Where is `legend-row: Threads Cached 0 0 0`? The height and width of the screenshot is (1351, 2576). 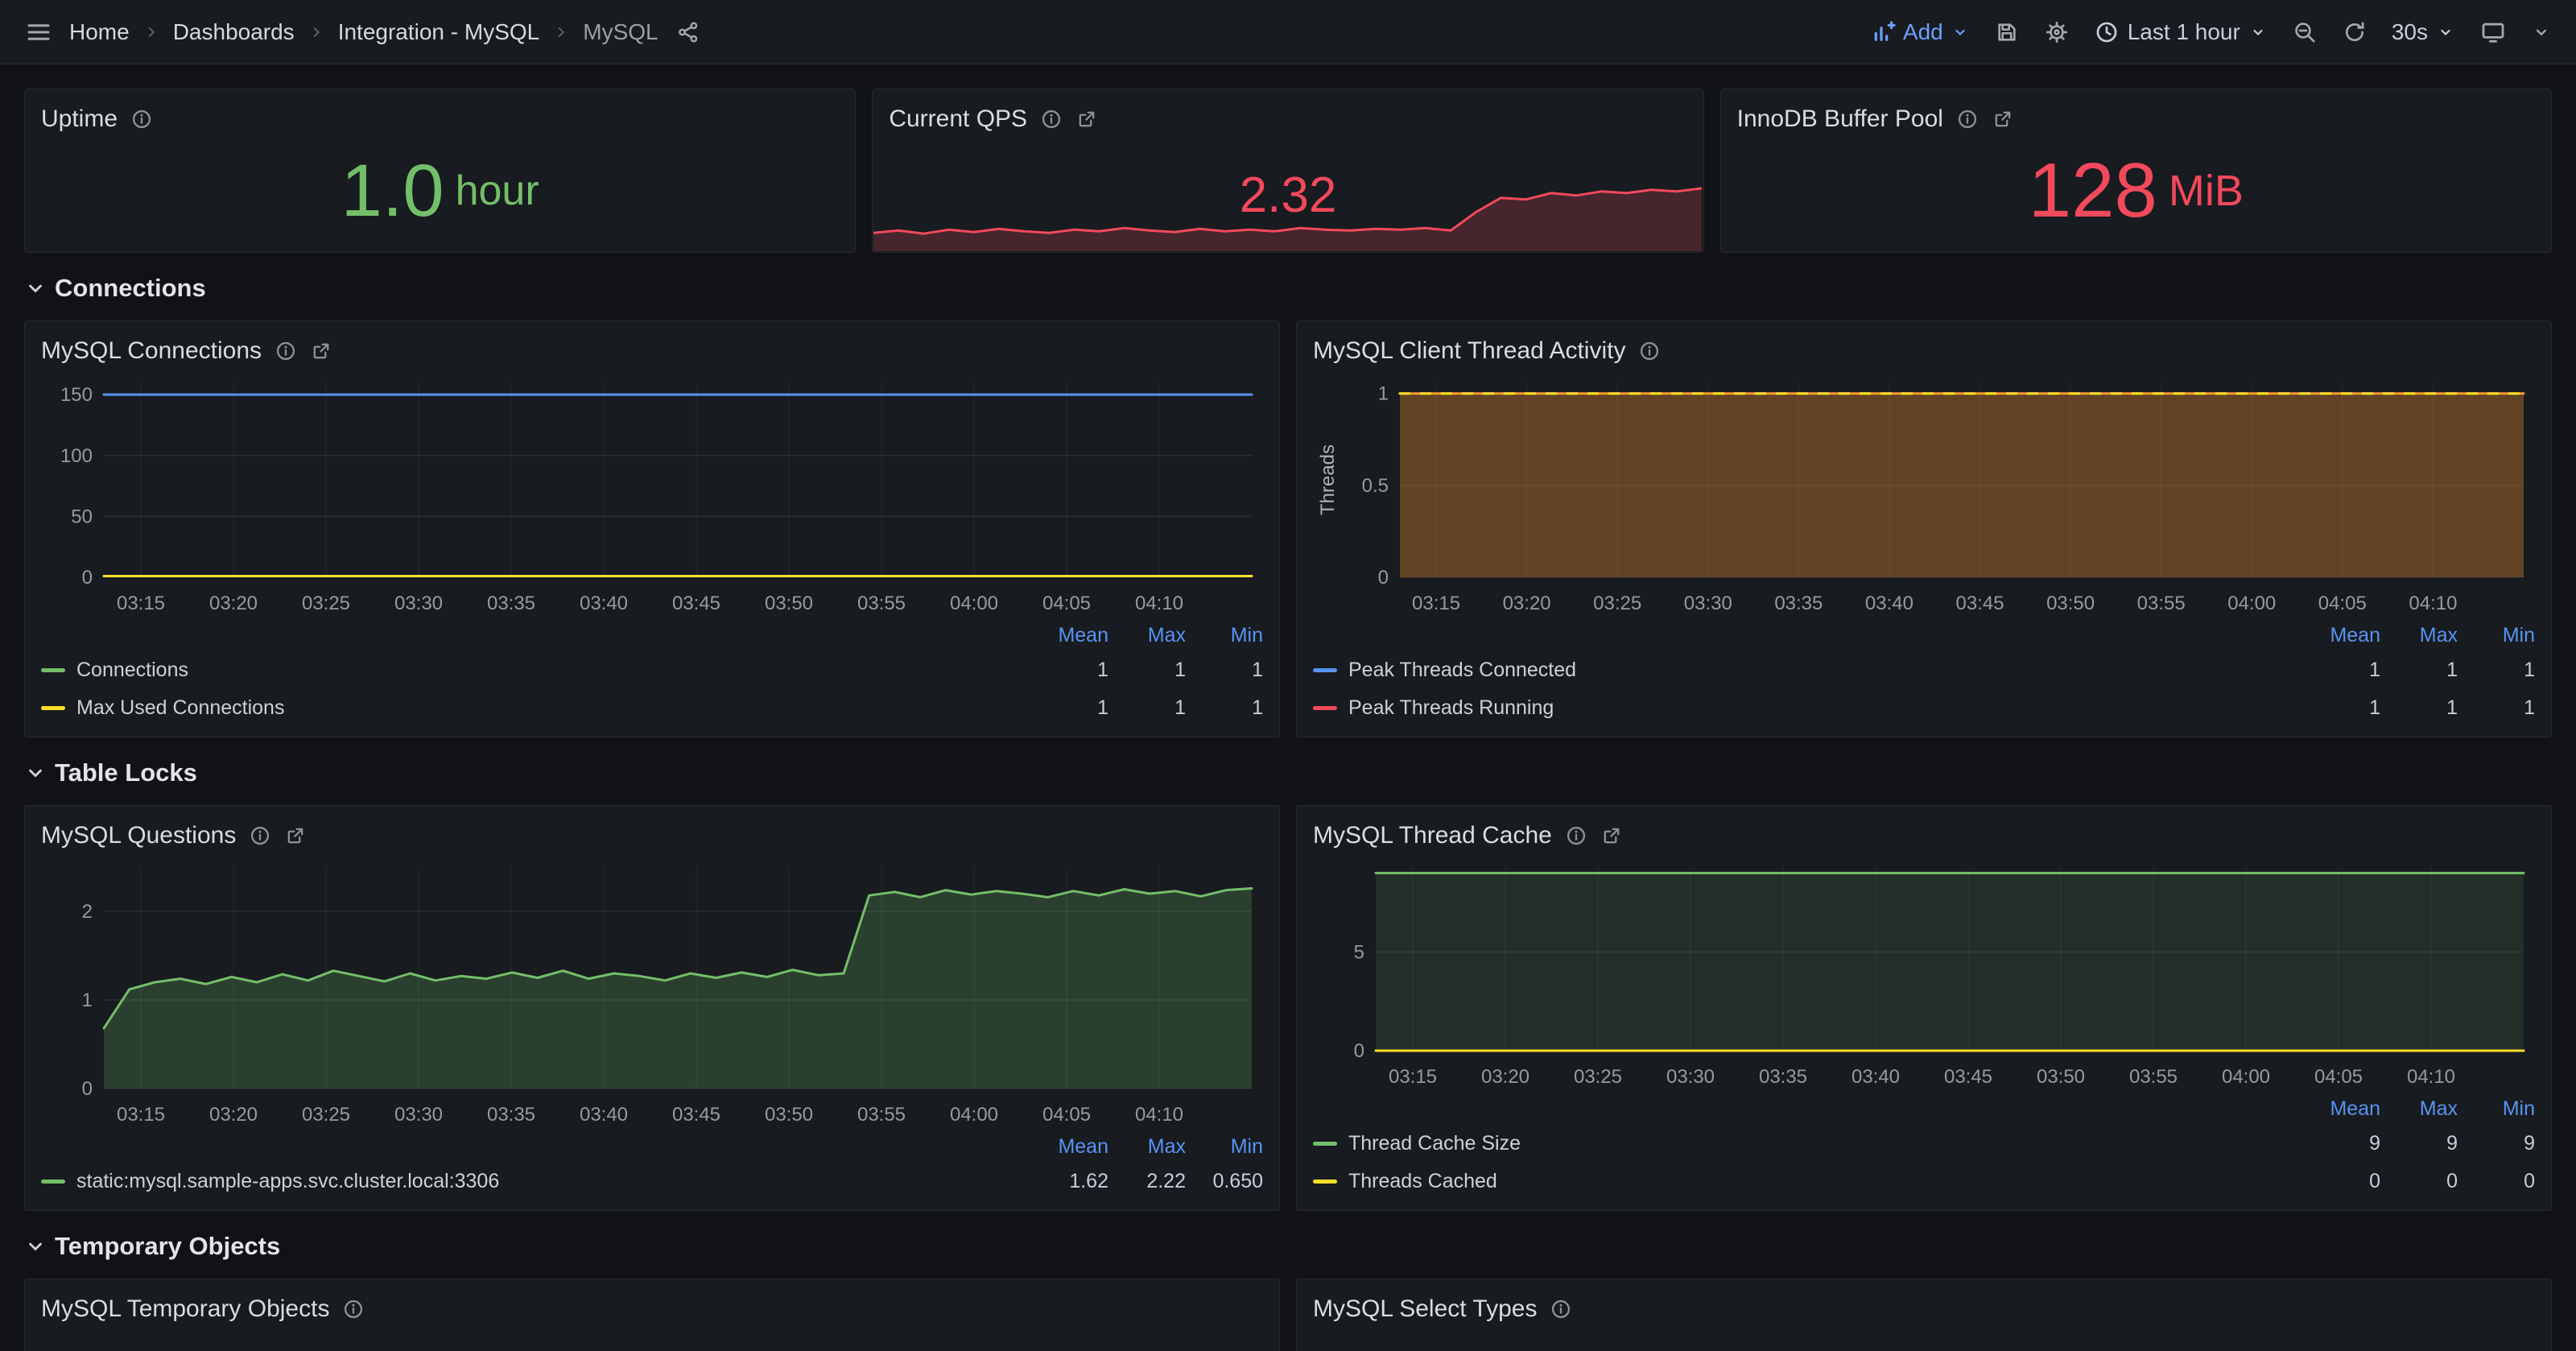
legend-row: Threads Cached 0 0 0 is located at coordinates (1924, 1181).